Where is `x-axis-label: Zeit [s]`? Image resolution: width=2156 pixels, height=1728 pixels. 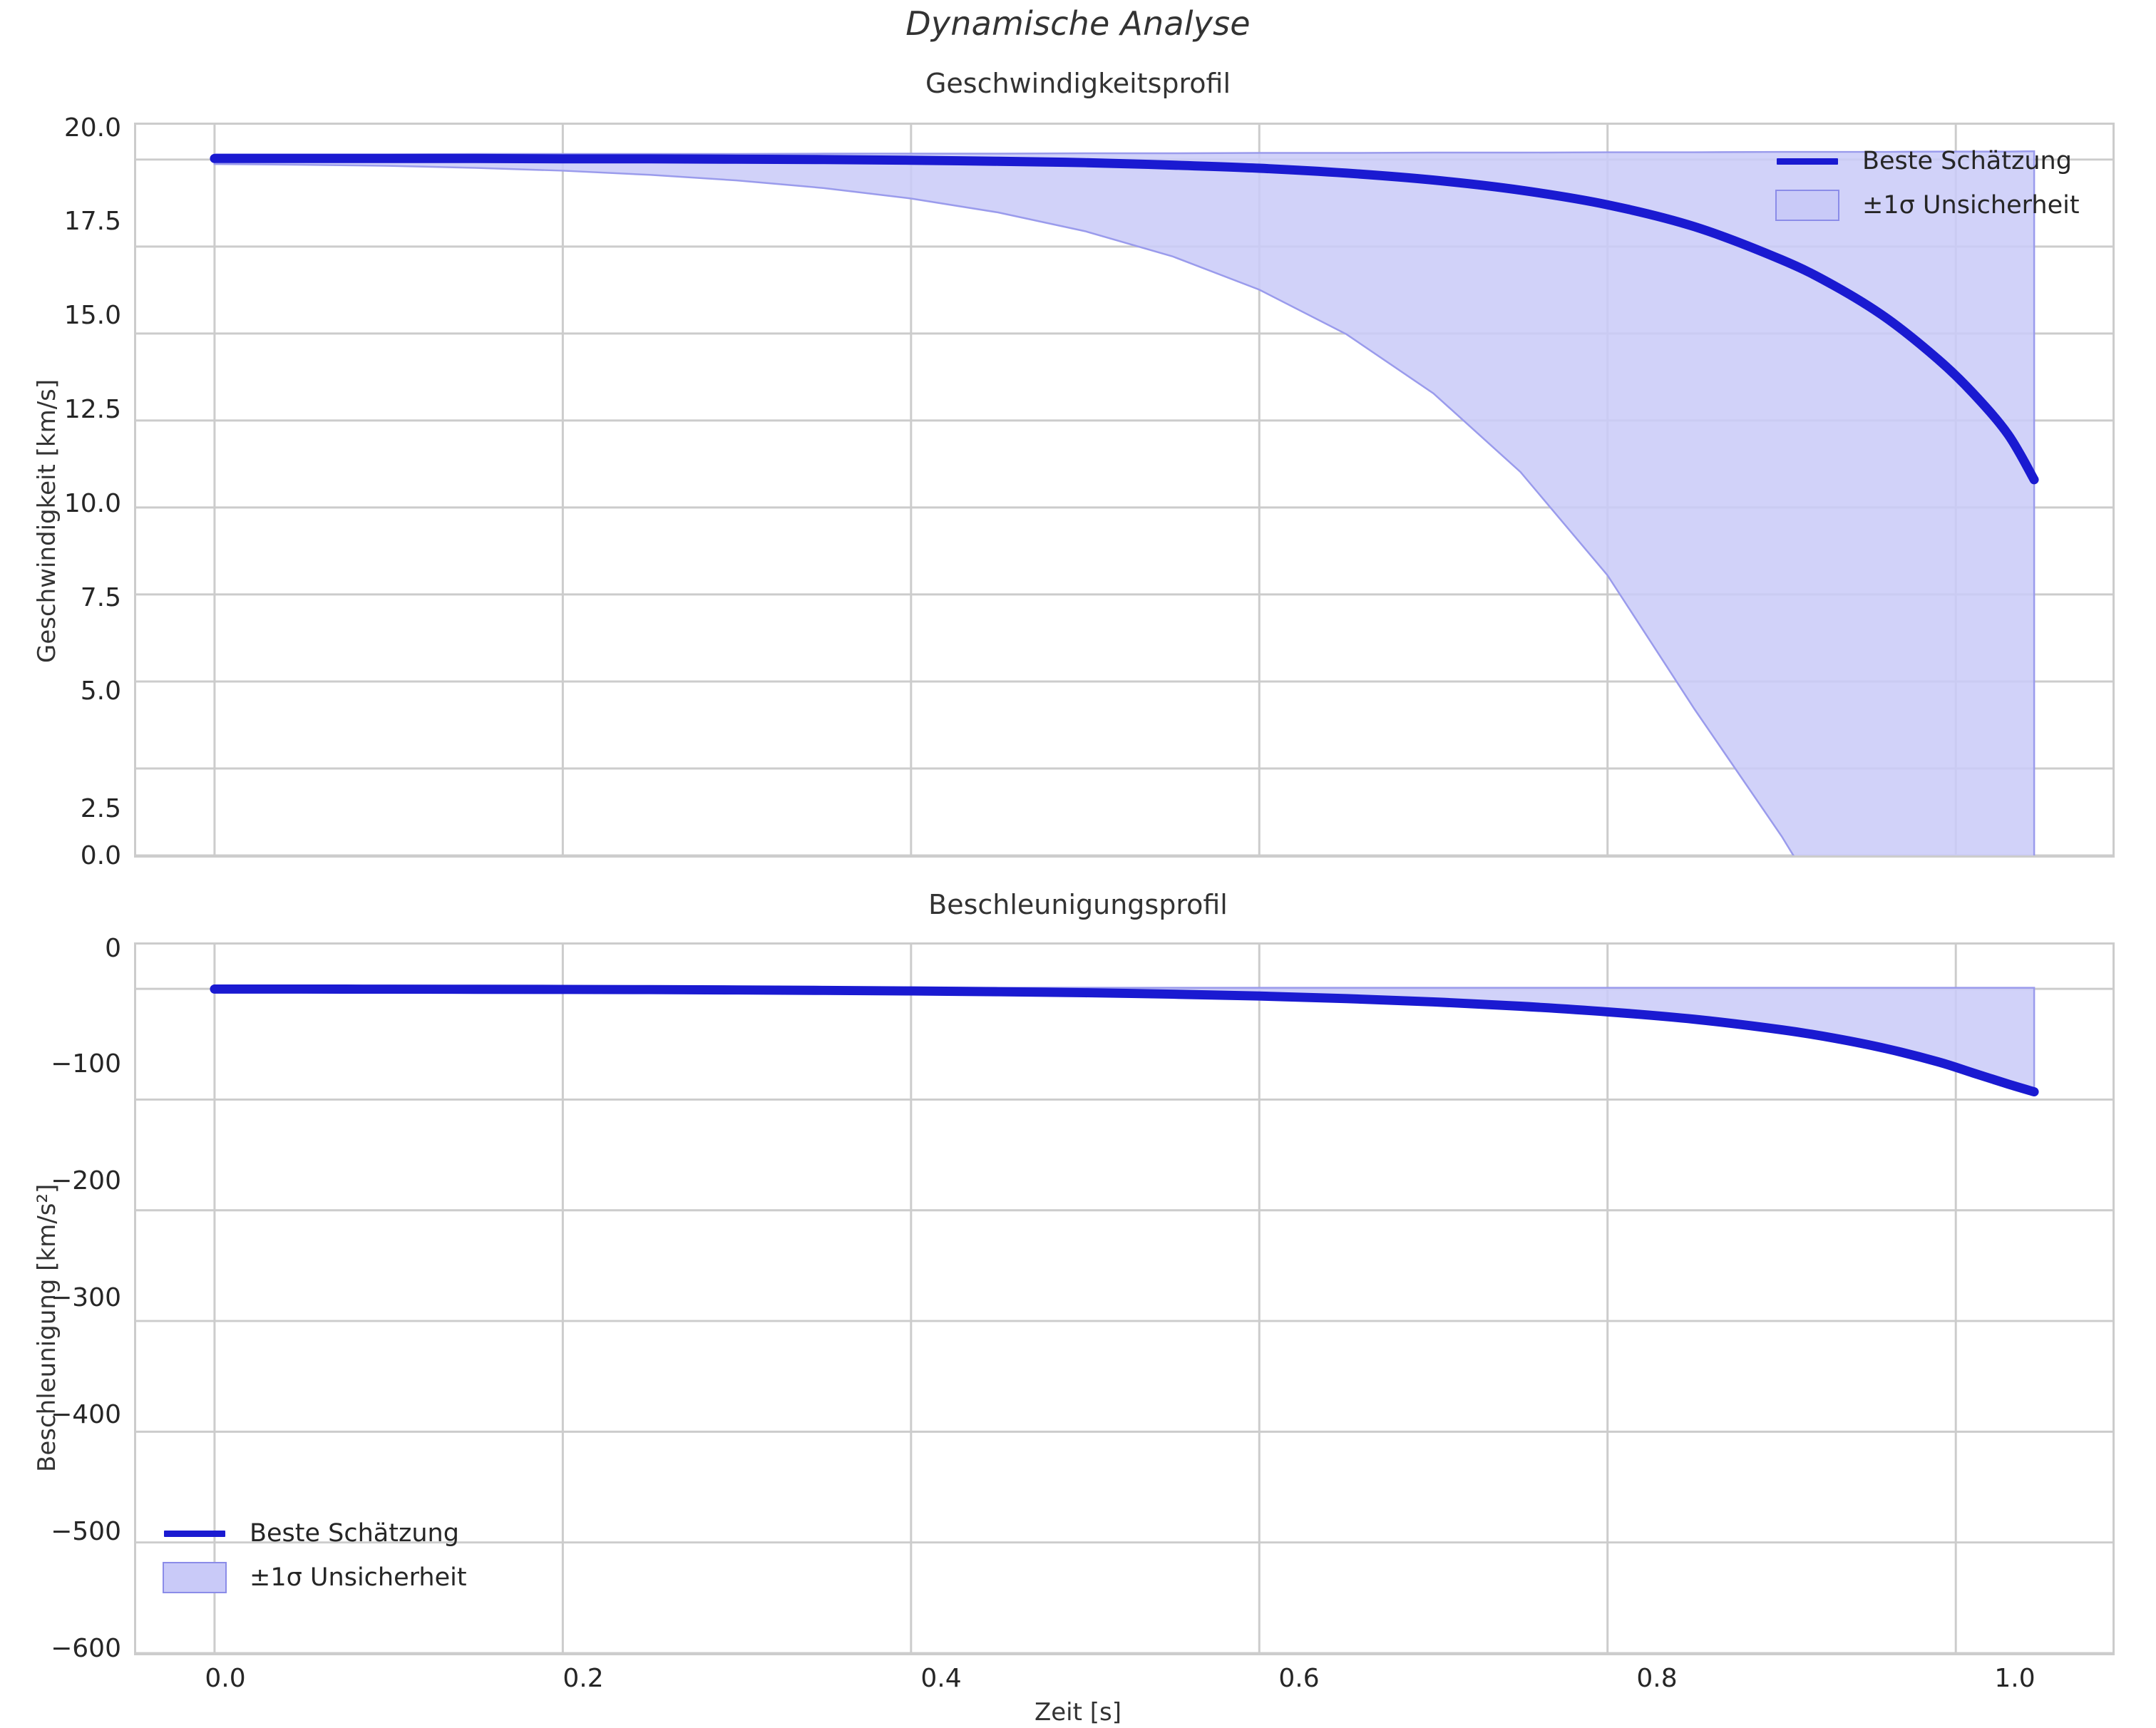
x-axis-label: Zeit [s] is located at coordinates (1078, 1712).